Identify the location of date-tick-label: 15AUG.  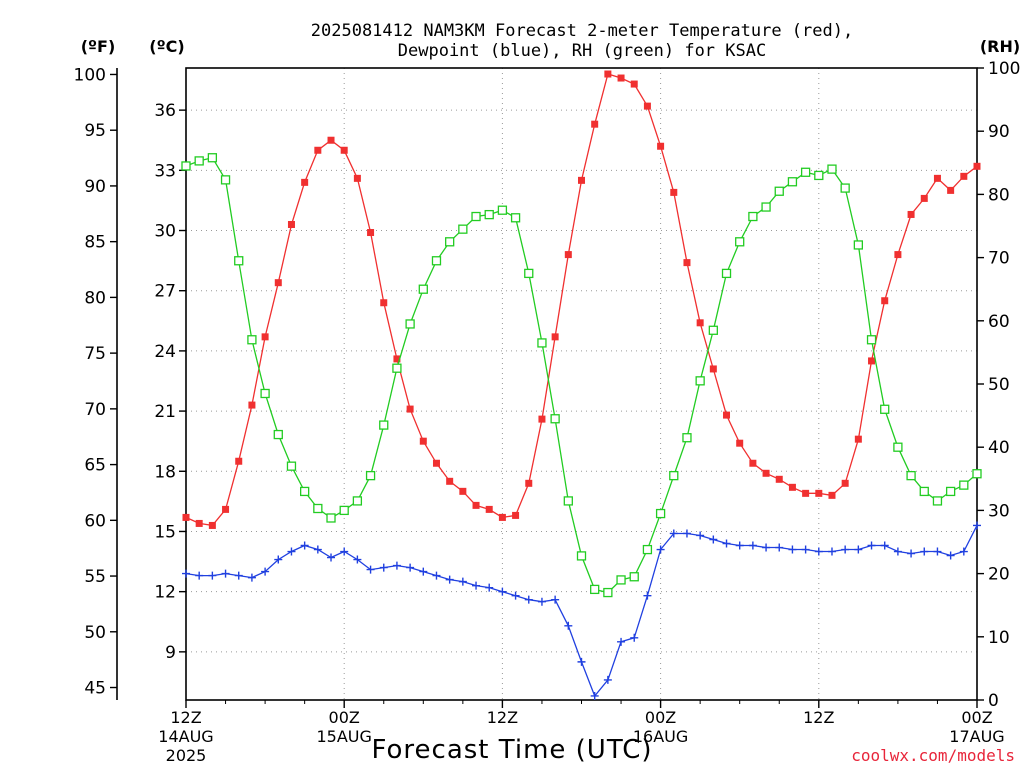
(343, 736).